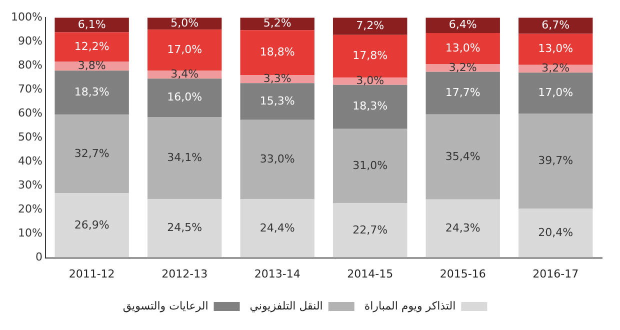 The width and height of the screenshot is (620, 330). What do you see at coordinates (165, 305) in the screenshot?
I see `legend-label: الرعايات والتسويق` at bounding box center [165, 305].